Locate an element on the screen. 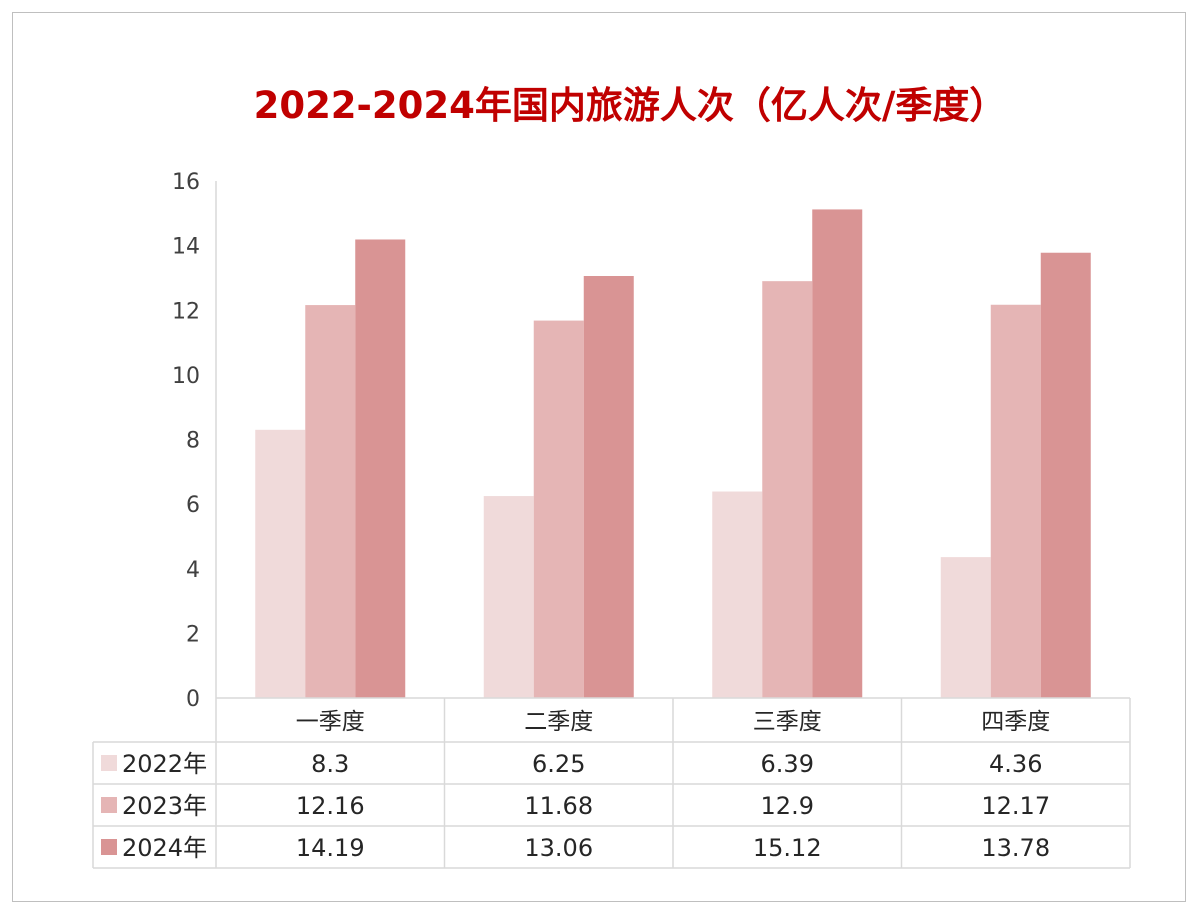 The width and height of the screenshot is (1200, 917). data-label: 11.68 is located at coordinates (558, 806).